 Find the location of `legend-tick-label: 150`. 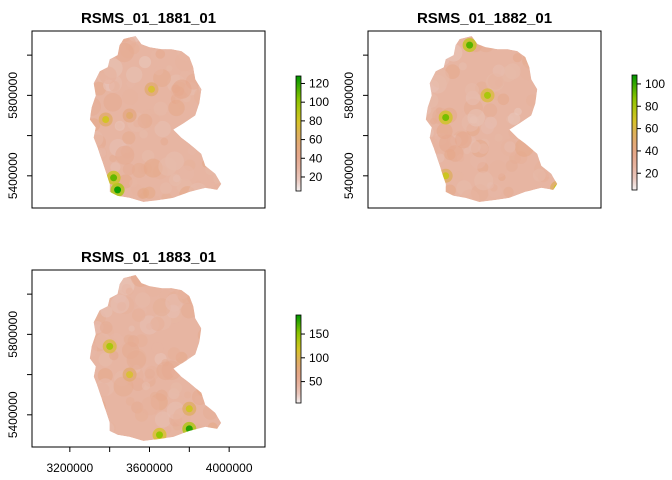

legend-tick-label: 150 is located at coordinates (319, 334).